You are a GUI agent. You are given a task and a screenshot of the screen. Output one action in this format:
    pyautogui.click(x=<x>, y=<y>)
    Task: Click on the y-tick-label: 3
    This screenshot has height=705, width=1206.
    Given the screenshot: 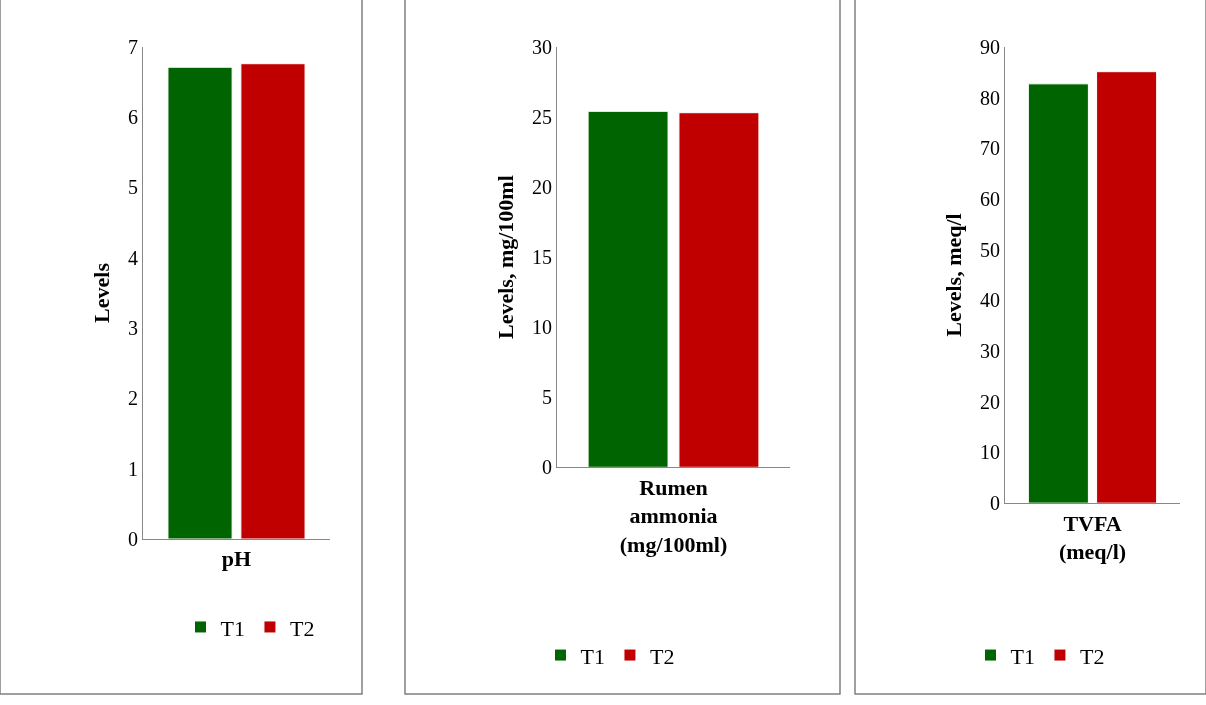 What is the action you would take?
    pyautogui.click(x=133, y=328)
    